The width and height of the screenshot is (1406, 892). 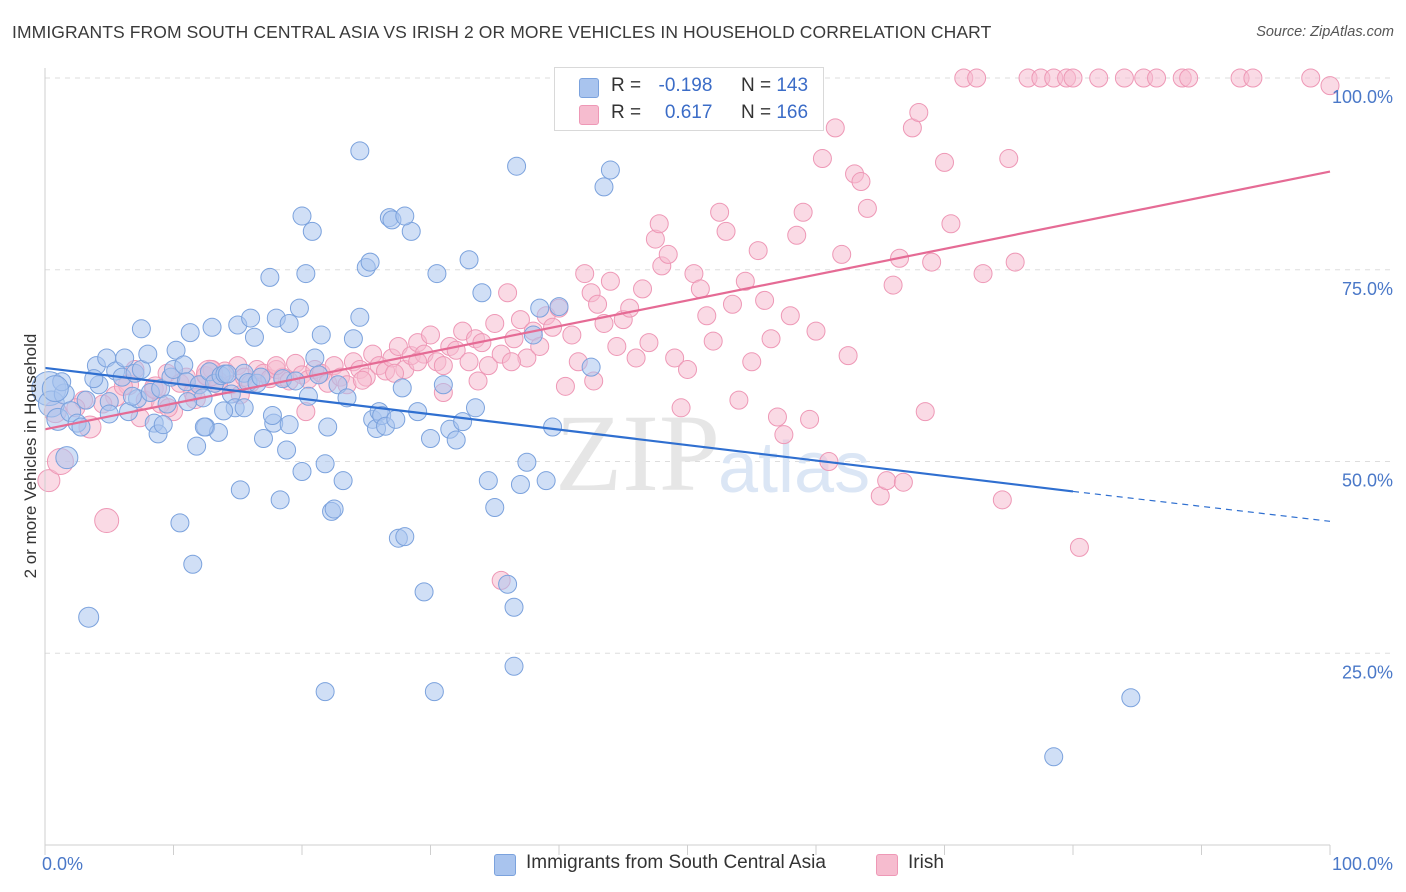 What do you see at coordinates (505, 865) in the screenshot?
I see `bottom-legend-swatch-blue` at bounding box center [505, 865].